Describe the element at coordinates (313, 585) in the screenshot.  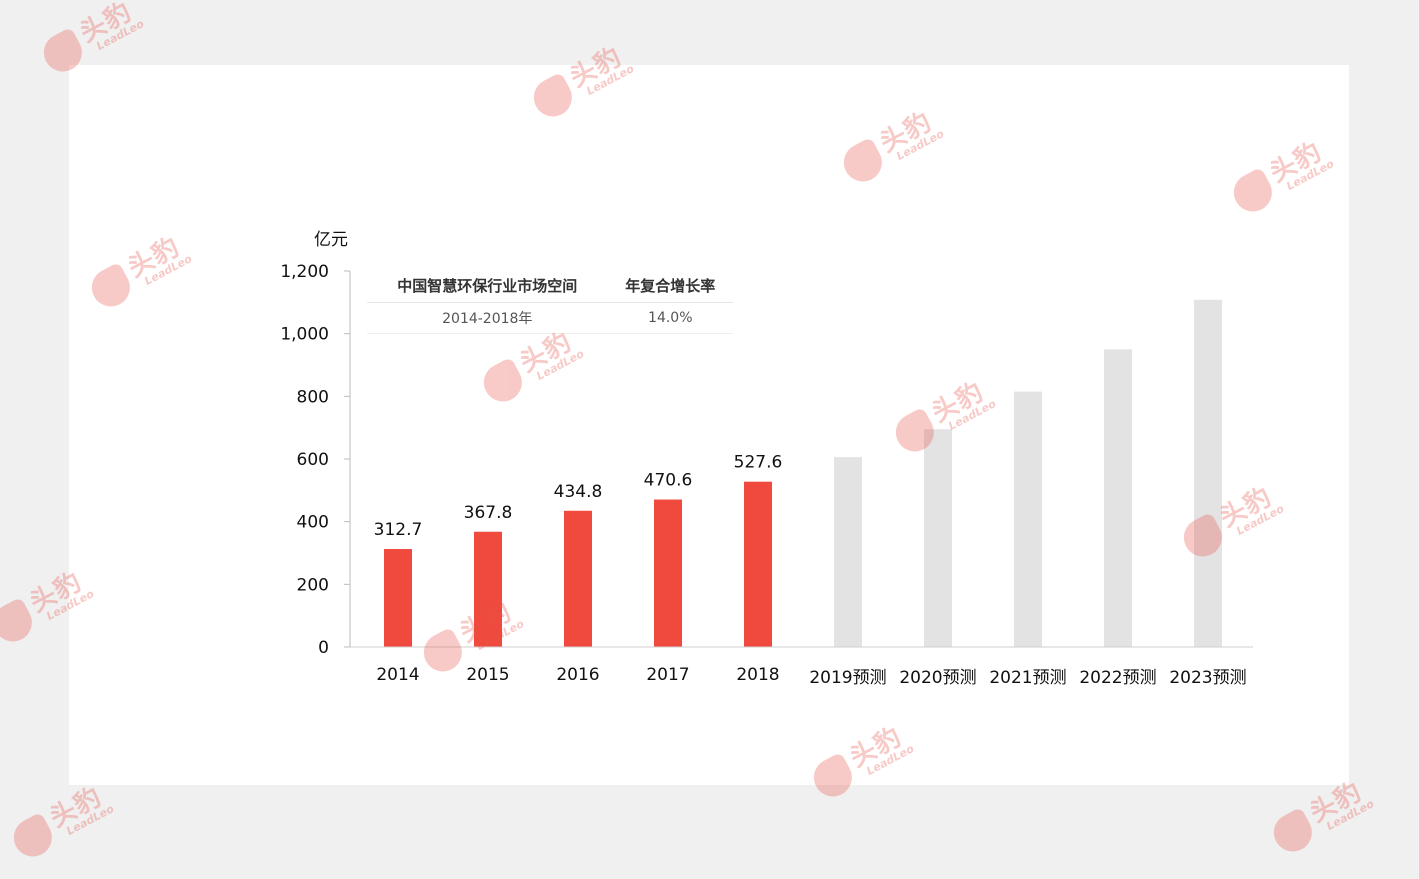
I see `y-tick-label: 200` at that location.